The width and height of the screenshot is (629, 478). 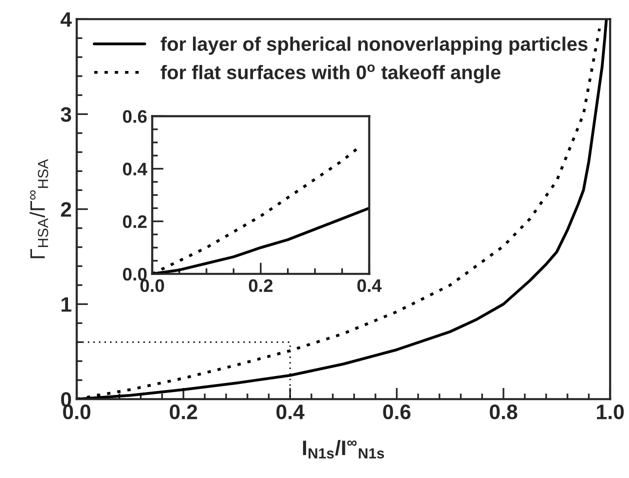 What do you see at coordinates (610, 412) in the screenshot?
I see `x-tick-label: 1.0` at bounding box center [610, 412].